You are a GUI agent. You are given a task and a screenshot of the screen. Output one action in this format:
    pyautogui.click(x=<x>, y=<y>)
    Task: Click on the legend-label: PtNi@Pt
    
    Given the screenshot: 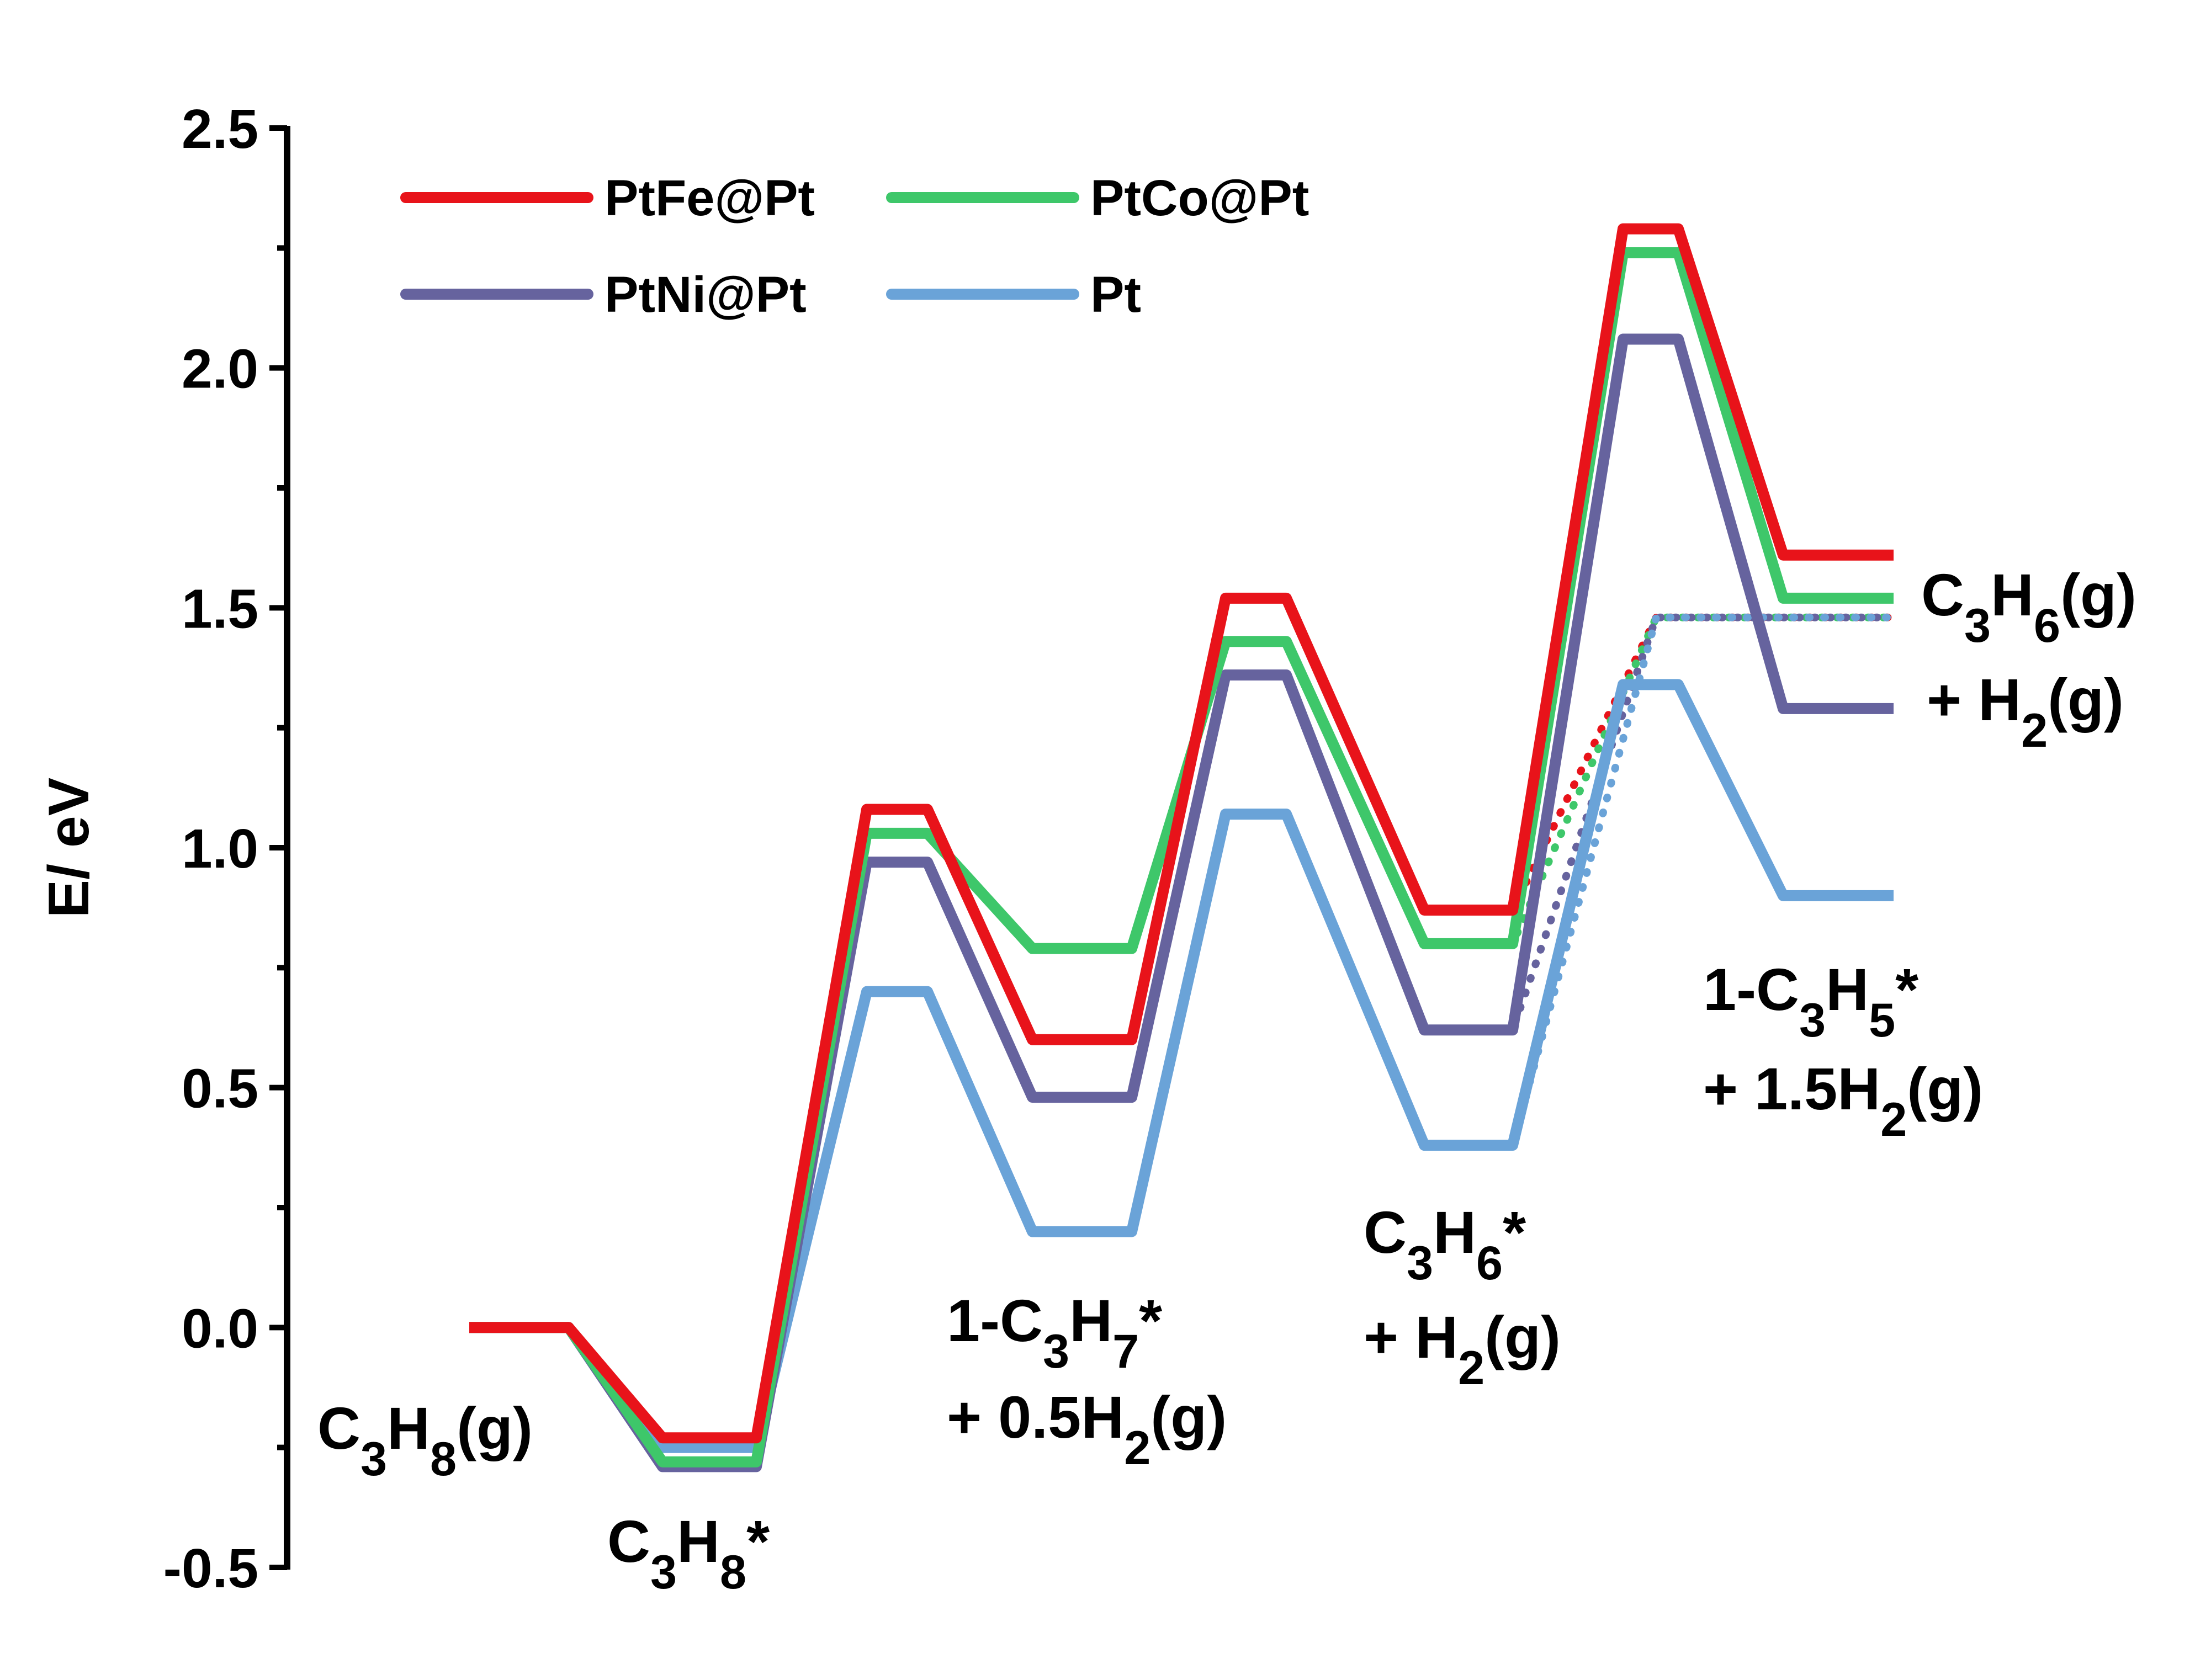 What is the action you would take?
    pyautogui.click(x=706, y=295)
    